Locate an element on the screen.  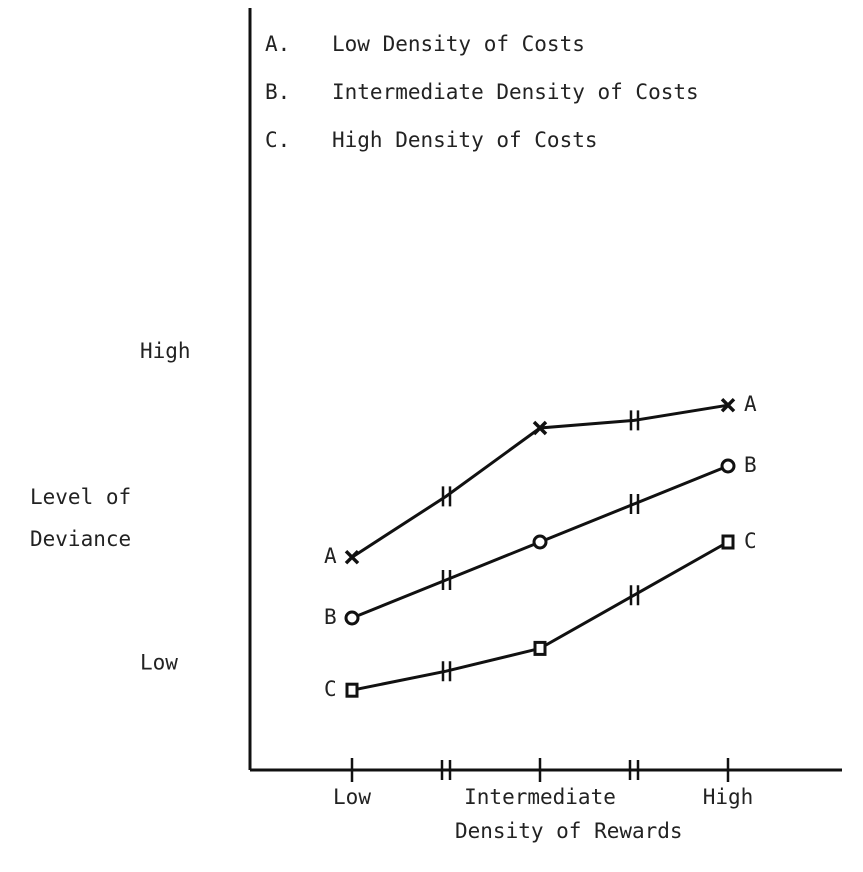
y-tick-label: Low is located at coordinates (159, 663).